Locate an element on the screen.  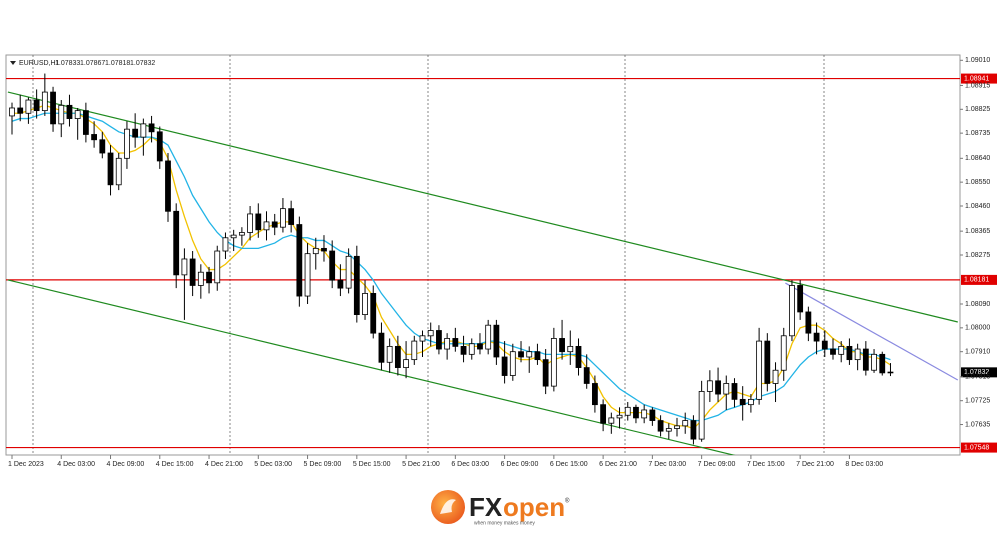
brand-open: open is located at coordinates (534, 507).